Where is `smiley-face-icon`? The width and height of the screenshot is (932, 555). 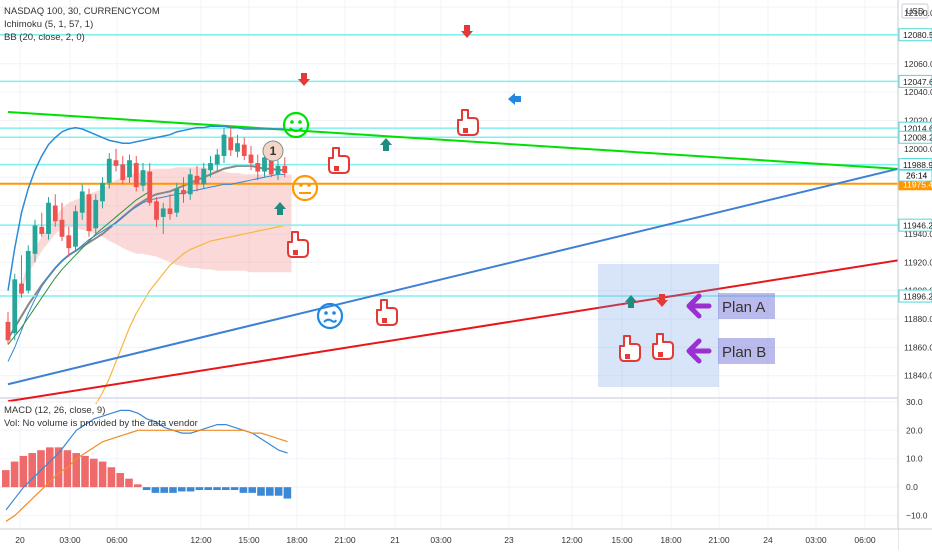 smiley-face-icon is located at coordinates (296, 125).